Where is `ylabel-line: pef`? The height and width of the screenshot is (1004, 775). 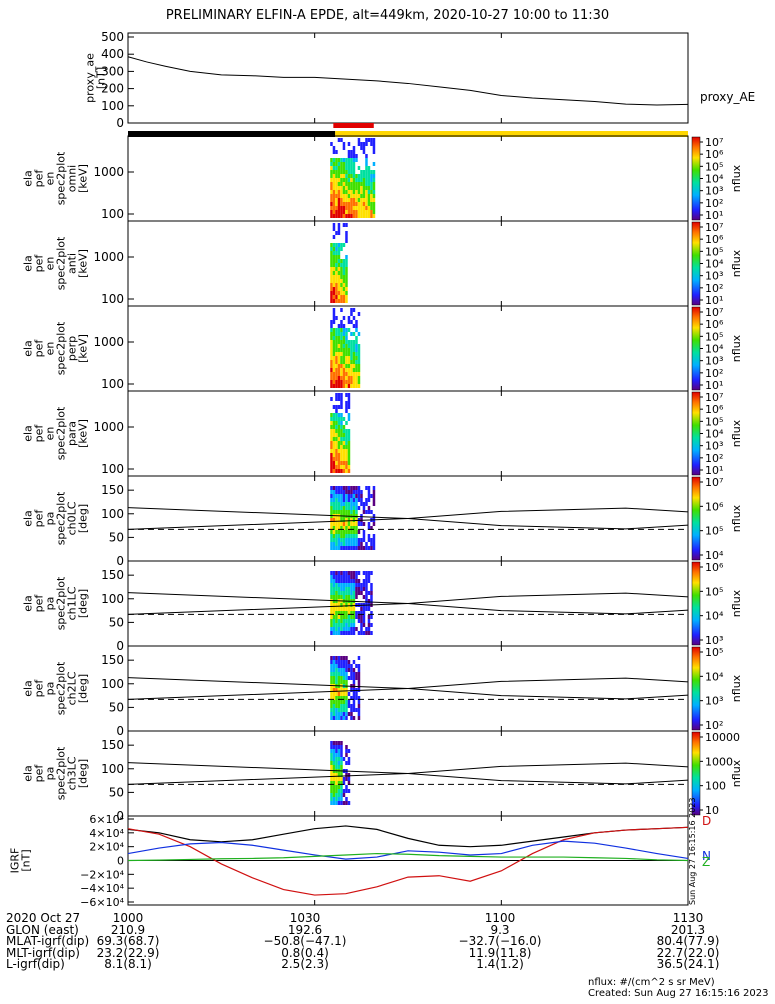 ylabel-line: pef is located at coordinates (39, 518).